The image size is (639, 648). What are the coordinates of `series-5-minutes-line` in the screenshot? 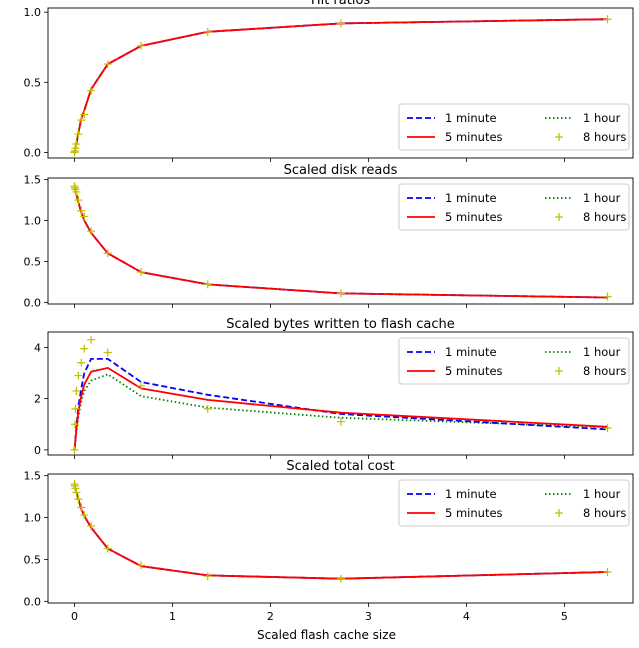 It's located at (340, 408).